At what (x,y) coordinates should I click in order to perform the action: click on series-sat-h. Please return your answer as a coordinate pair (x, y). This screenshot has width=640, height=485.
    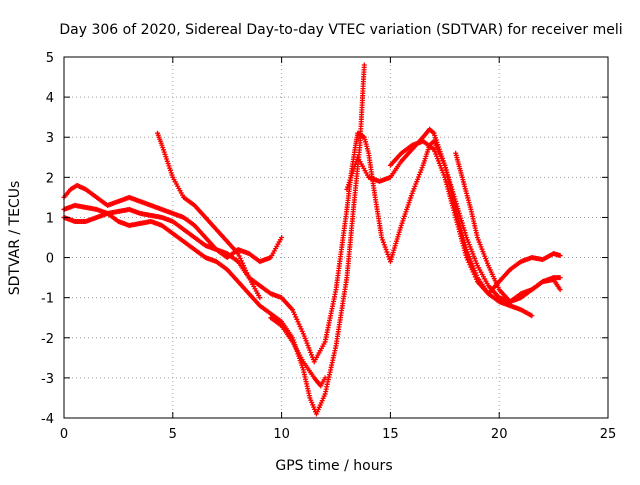
    Looking at the image, I should click on (508, 227).